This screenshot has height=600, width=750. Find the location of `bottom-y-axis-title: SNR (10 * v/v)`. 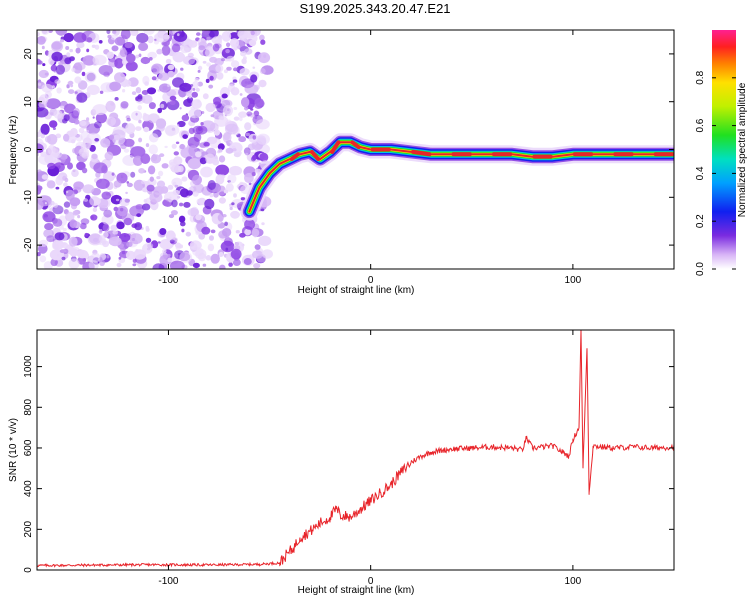

bottom-y-axis-title: SNR (10 * v/v) is located at coordinates (13, 450).